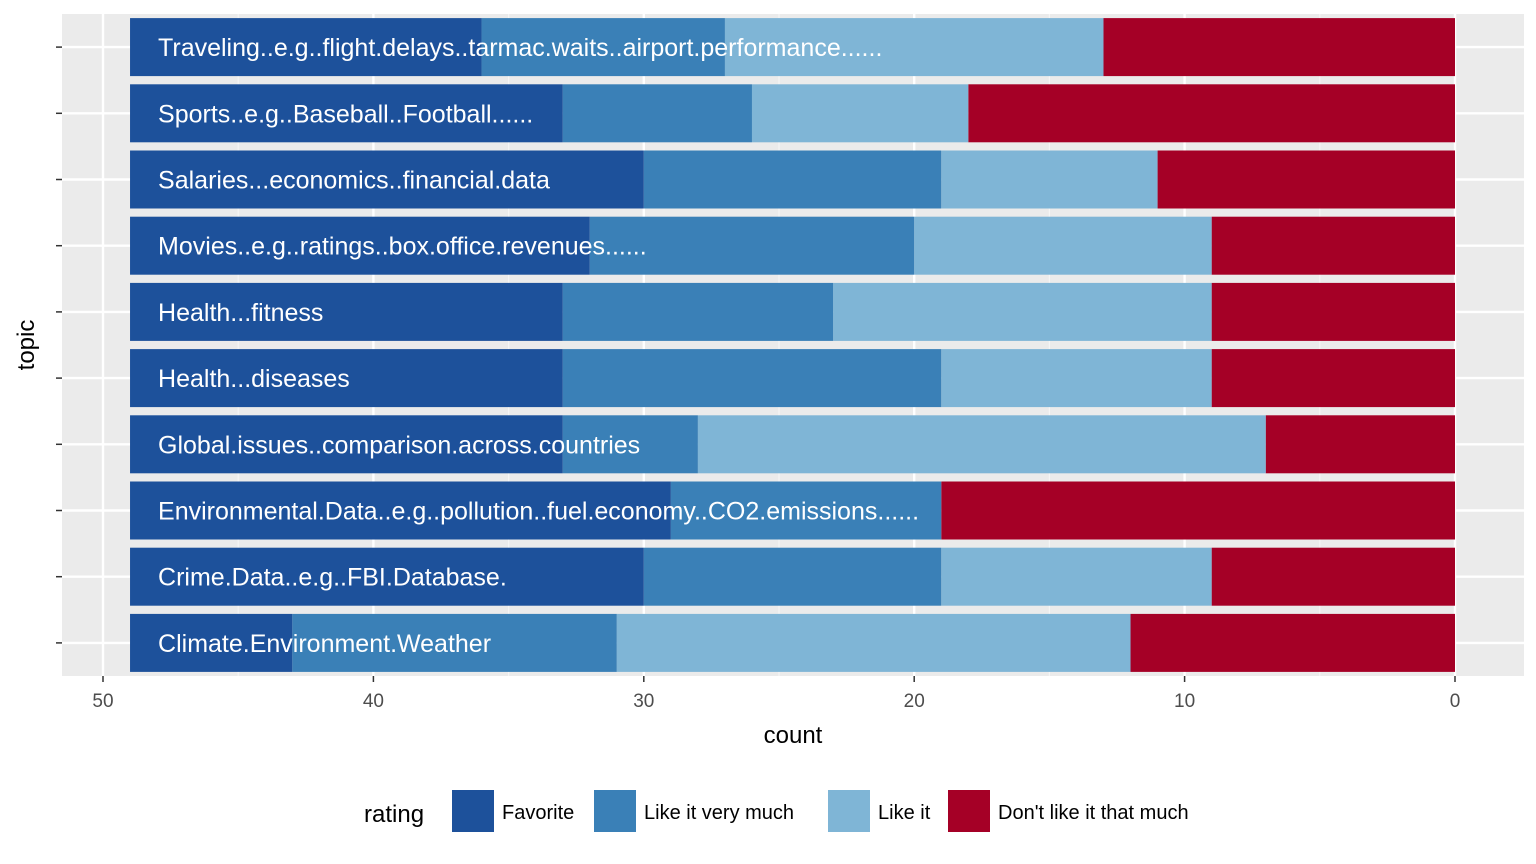 The image size is (1536, 864). I want to click on legend-label: Like it, so click(904, 813).